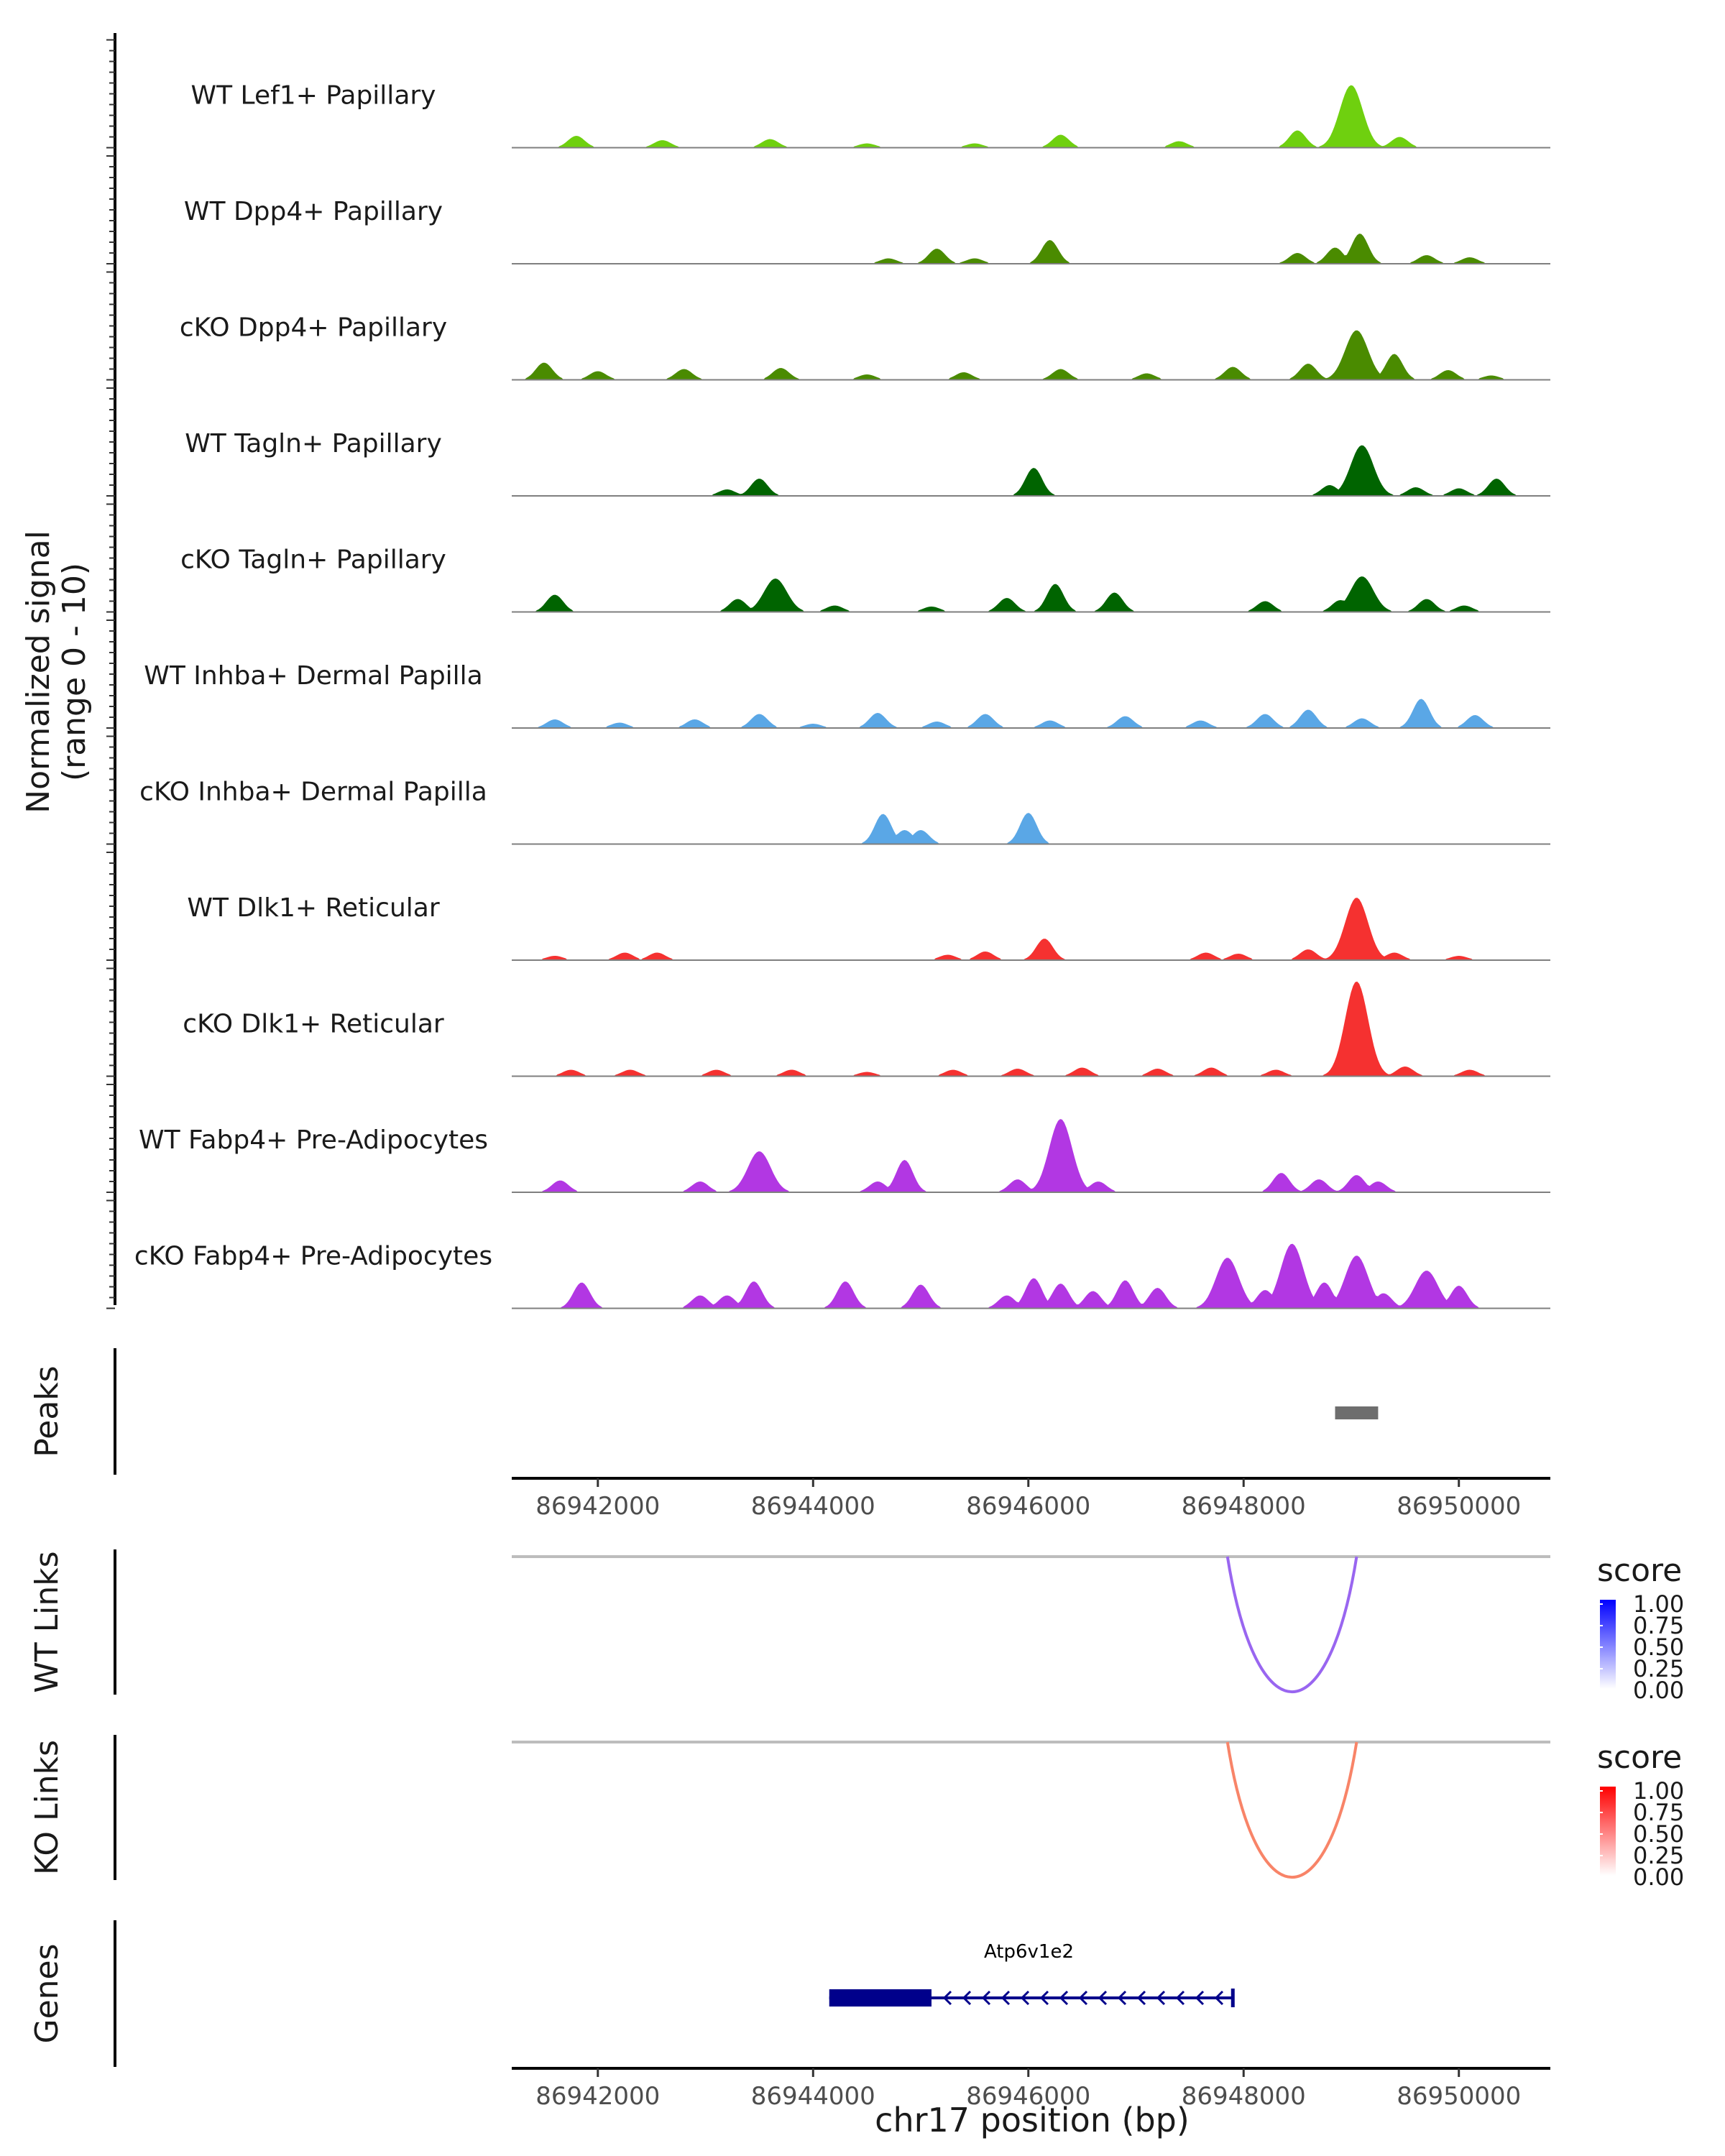 This screenshot has width=1725, height=2156. What do you see at coordinates (847, 695) in the screenshot?
I see `coverage-track: WT Inhba+ Dermal Papilla` at bounding box center [847, 695].